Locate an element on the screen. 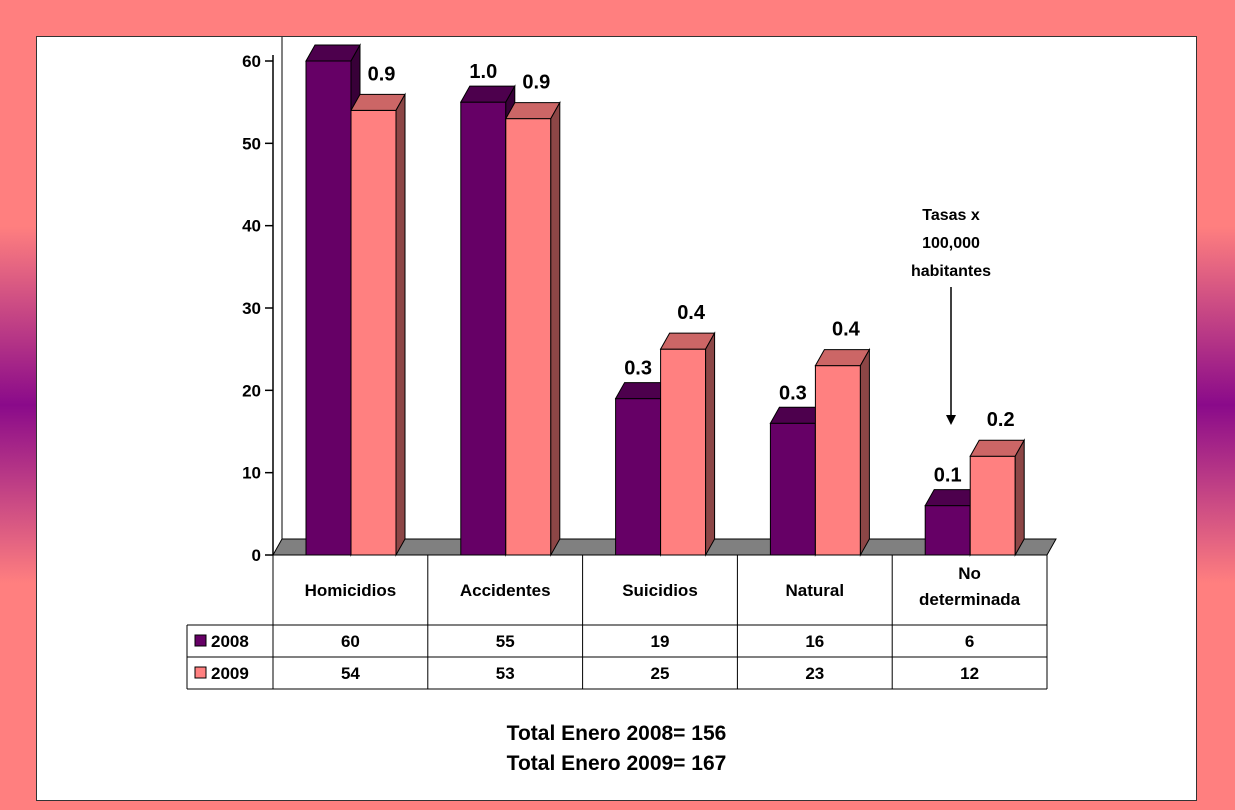  category-label: Suicidios is located at coordinates (660, 590).